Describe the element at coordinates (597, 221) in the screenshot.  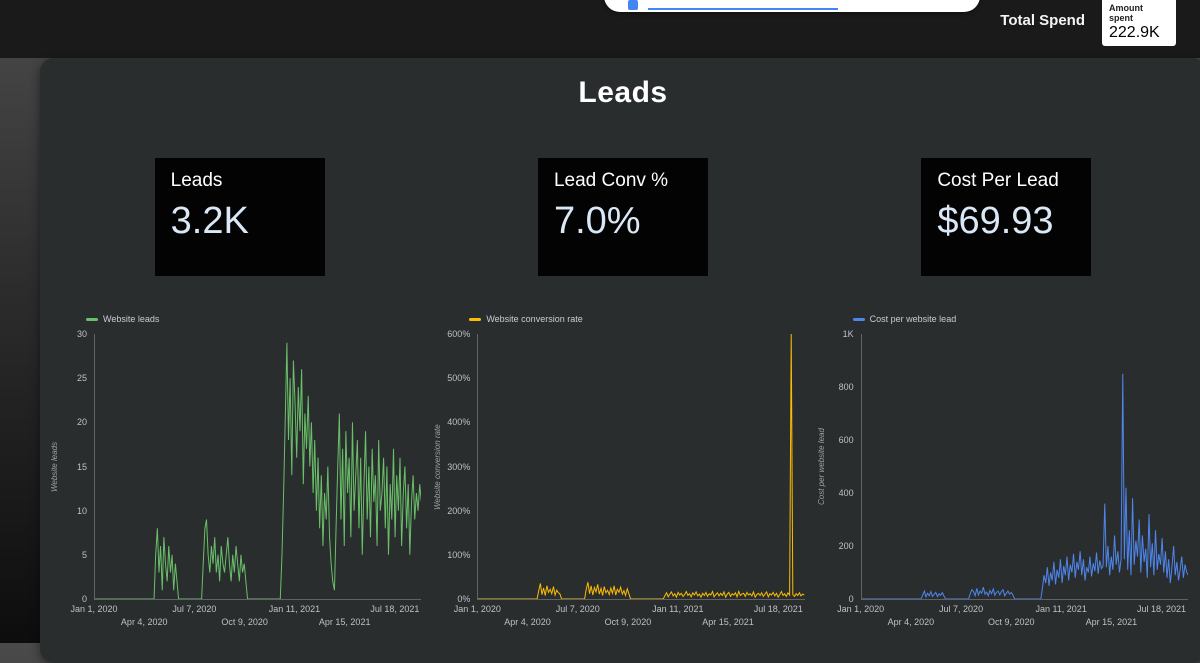
I see `scorecard-value: 7.0%` at that location.